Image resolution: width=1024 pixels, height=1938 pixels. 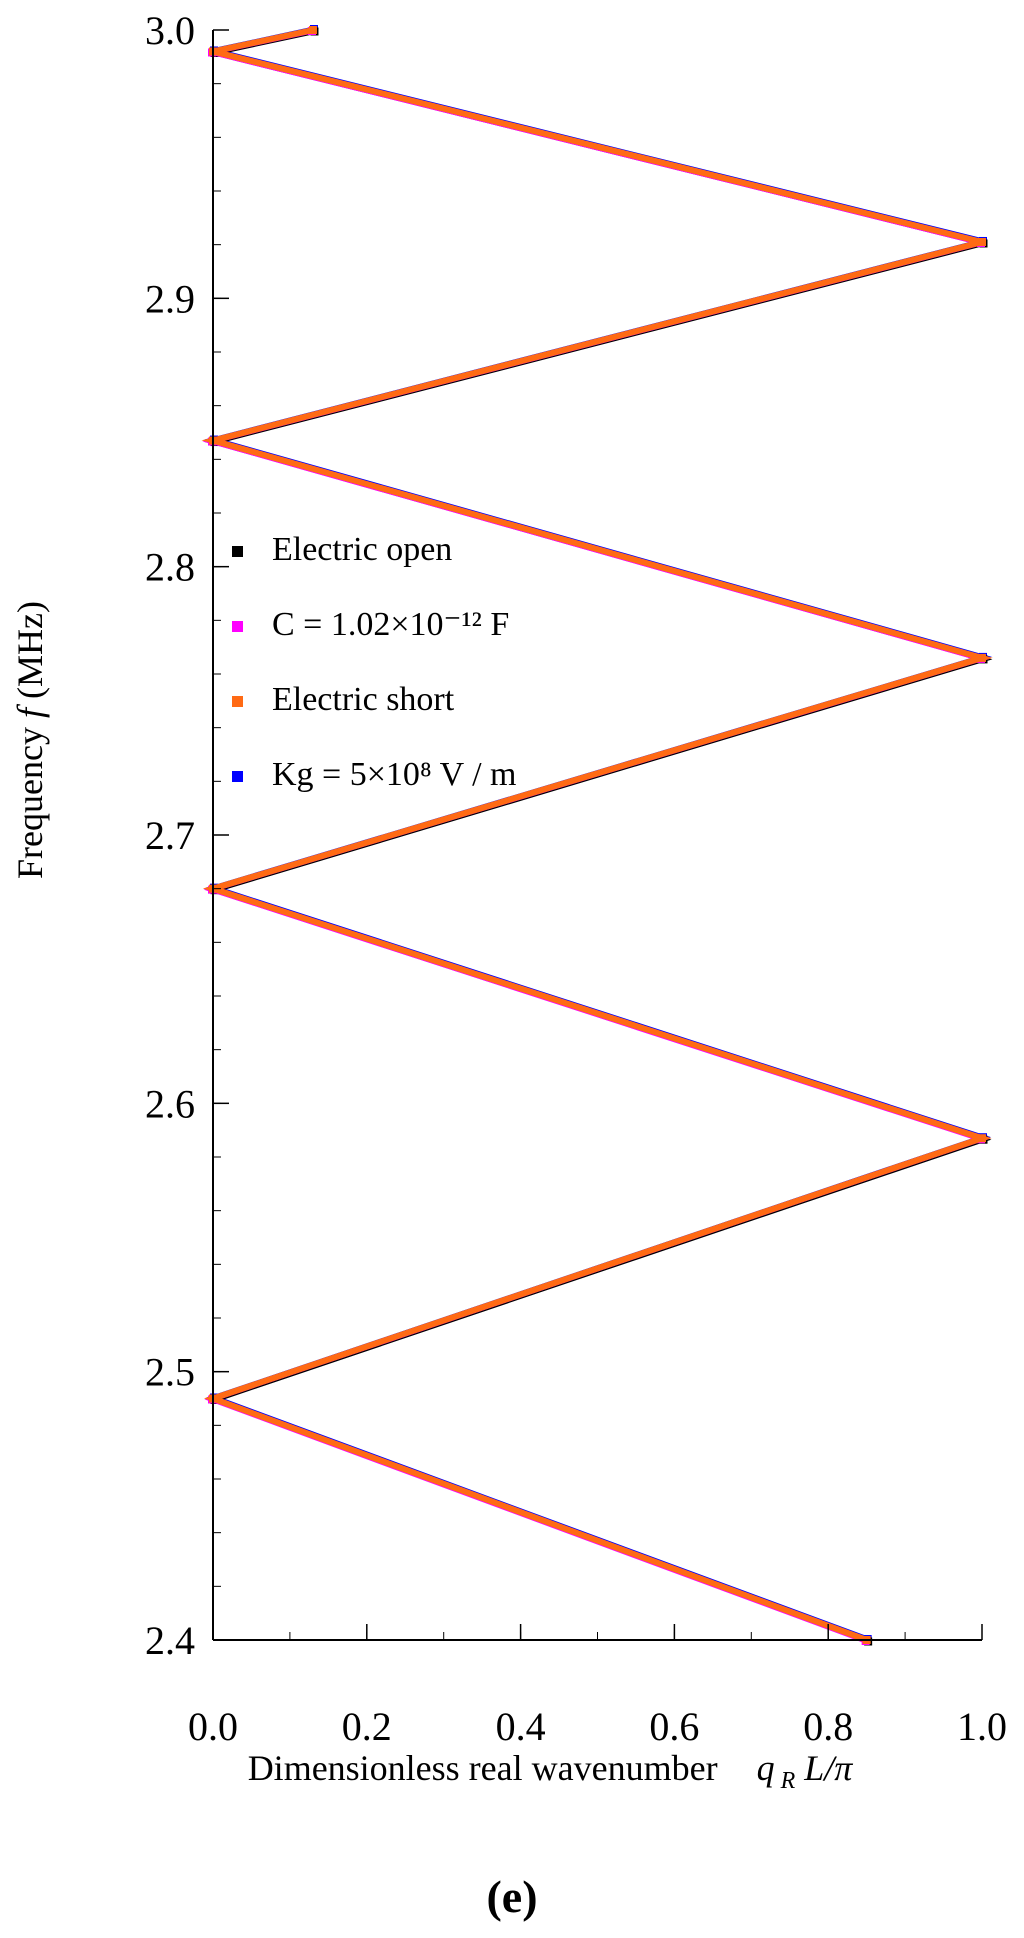 What do you see at coordinates (363, 699) in the screenshot?
I see `legend-label: Electric short` at bounding box center [363, 699].